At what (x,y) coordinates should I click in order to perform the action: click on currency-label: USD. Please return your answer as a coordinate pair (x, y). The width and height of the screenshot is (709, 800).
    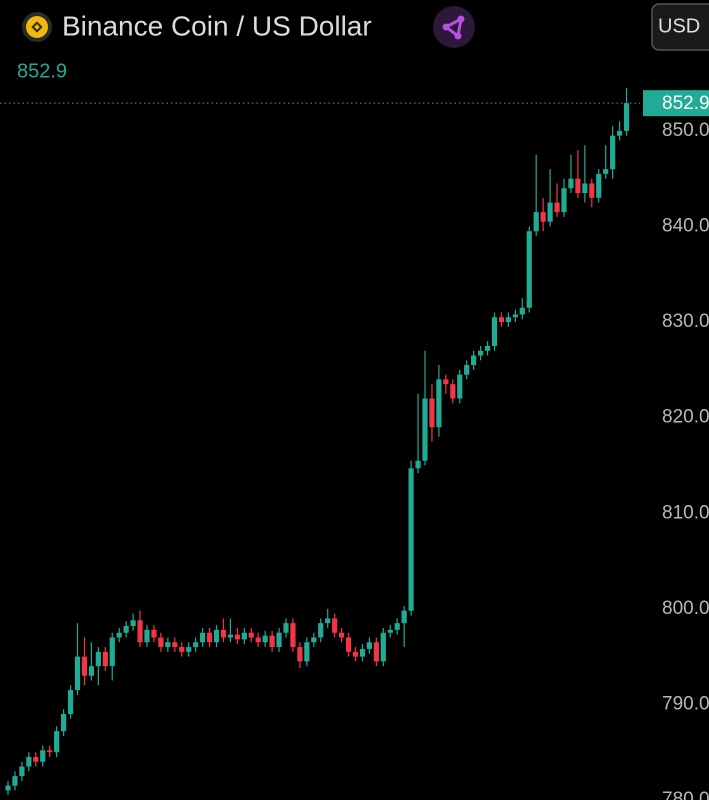
    Looking at the image, I should click on (679, 26).